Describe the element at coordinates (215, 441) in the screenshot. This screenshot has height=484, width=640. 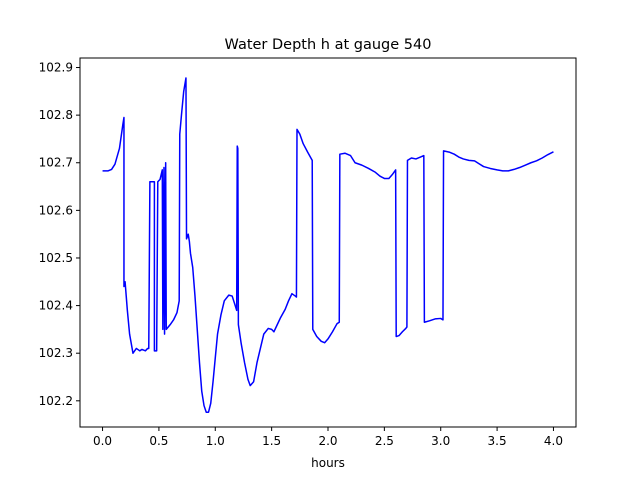
I see `x-tick-label: 1.0` at that location.